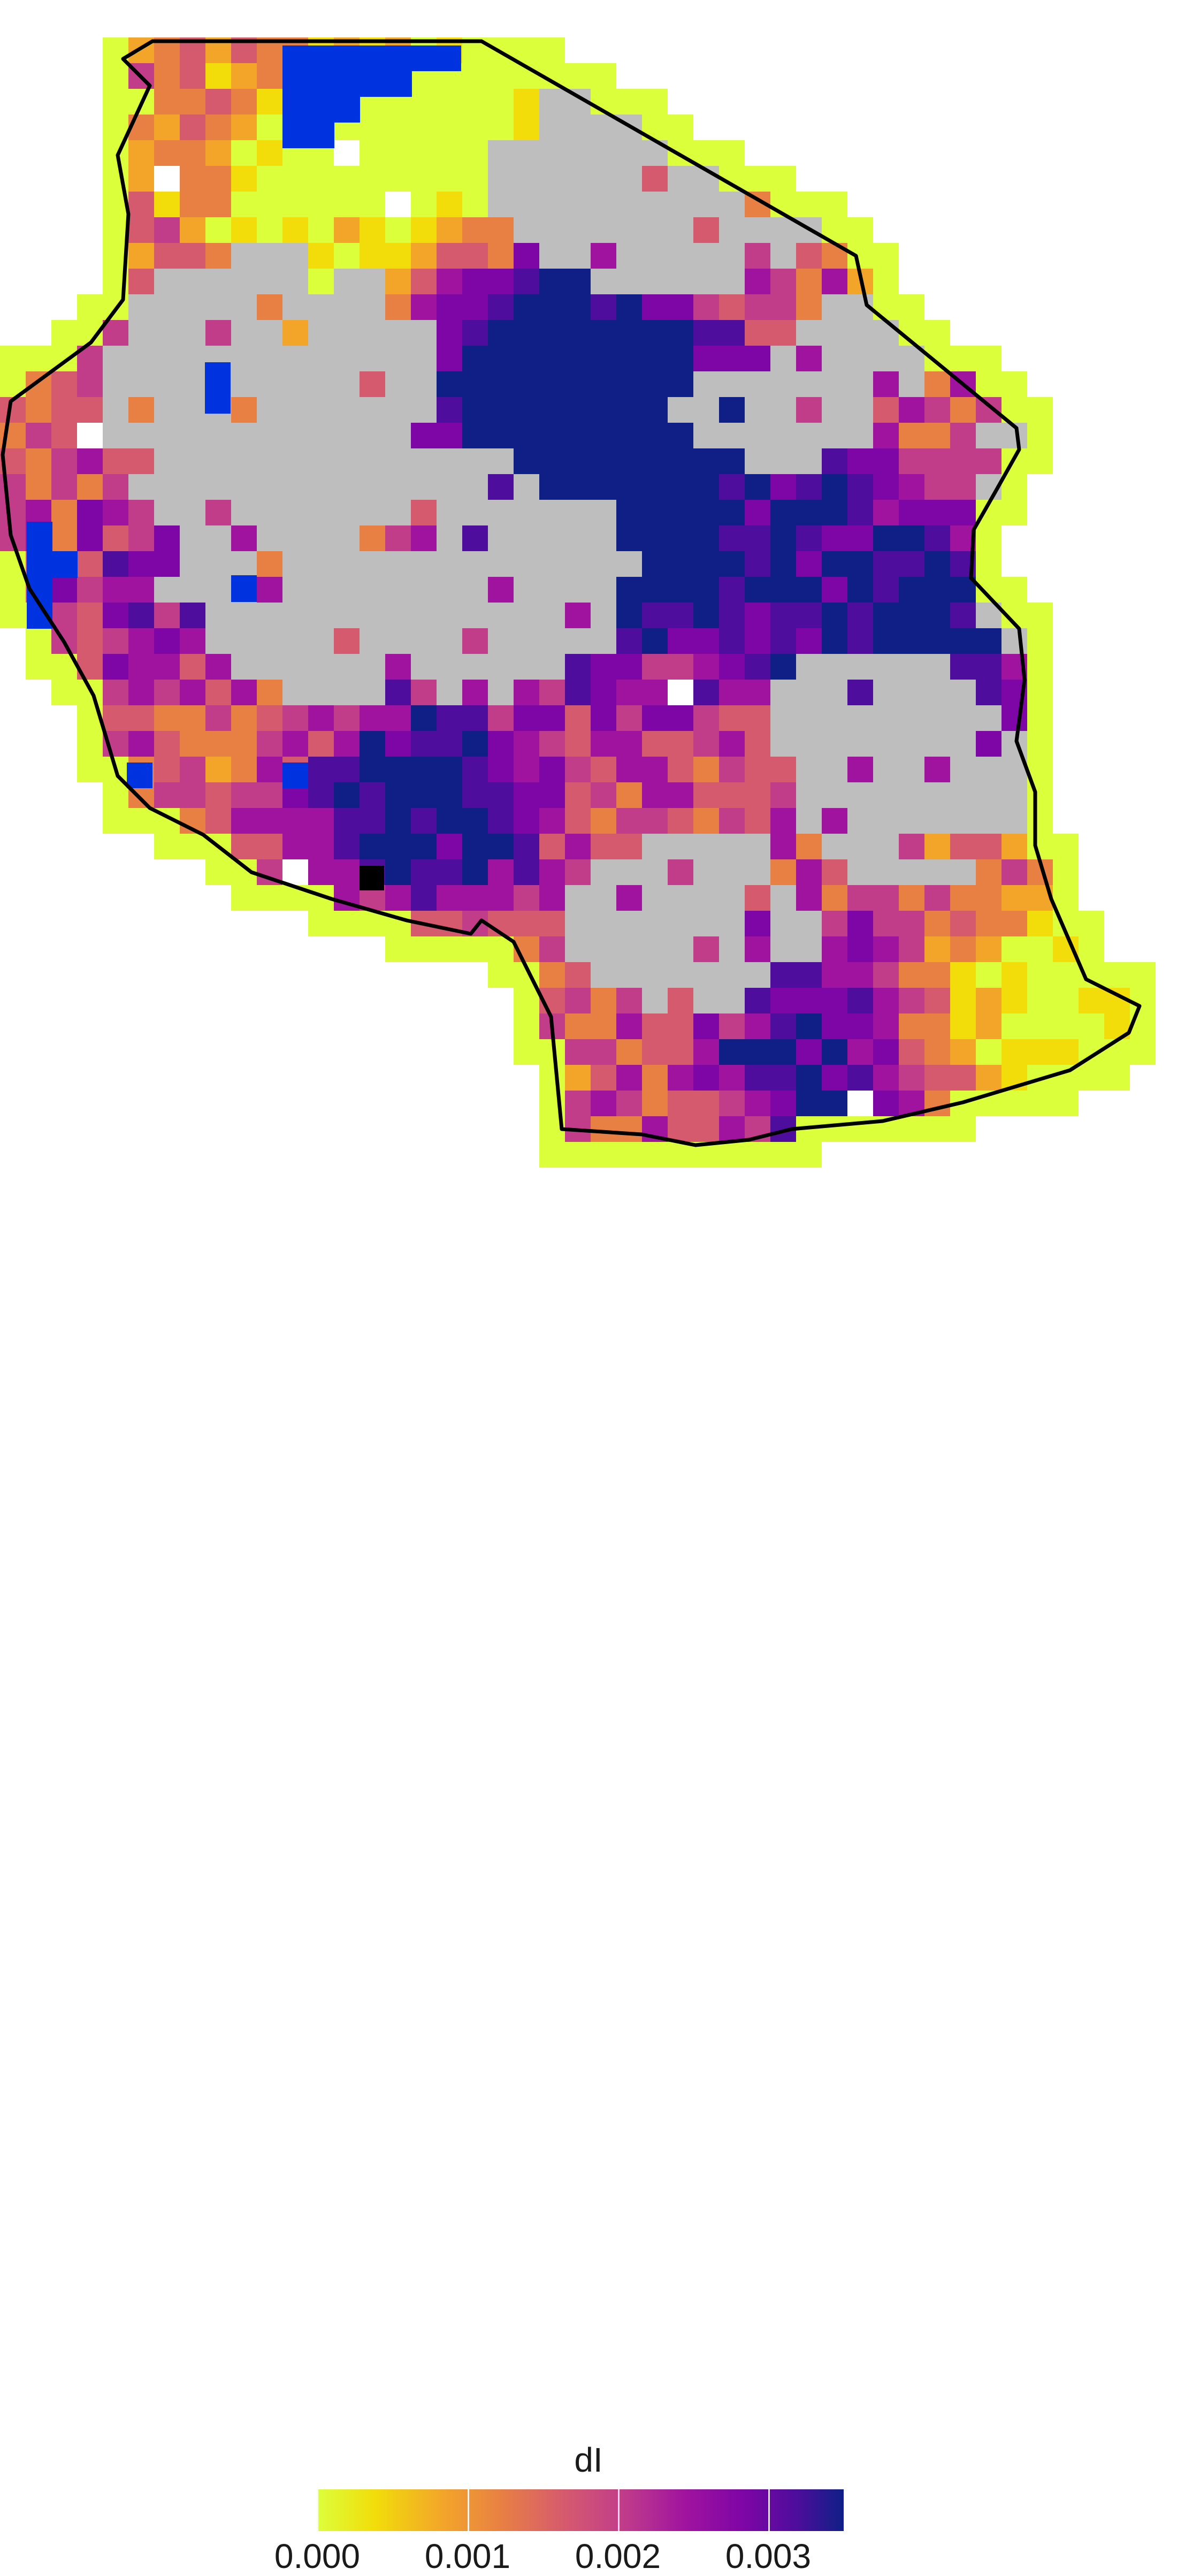 The width and height of the screenshot is (1185, 2576). What do you see at coordinates (317, 2556) in the screenshot?
I see `tick-label-0: 0.000` at bounding box center [317, 2556].